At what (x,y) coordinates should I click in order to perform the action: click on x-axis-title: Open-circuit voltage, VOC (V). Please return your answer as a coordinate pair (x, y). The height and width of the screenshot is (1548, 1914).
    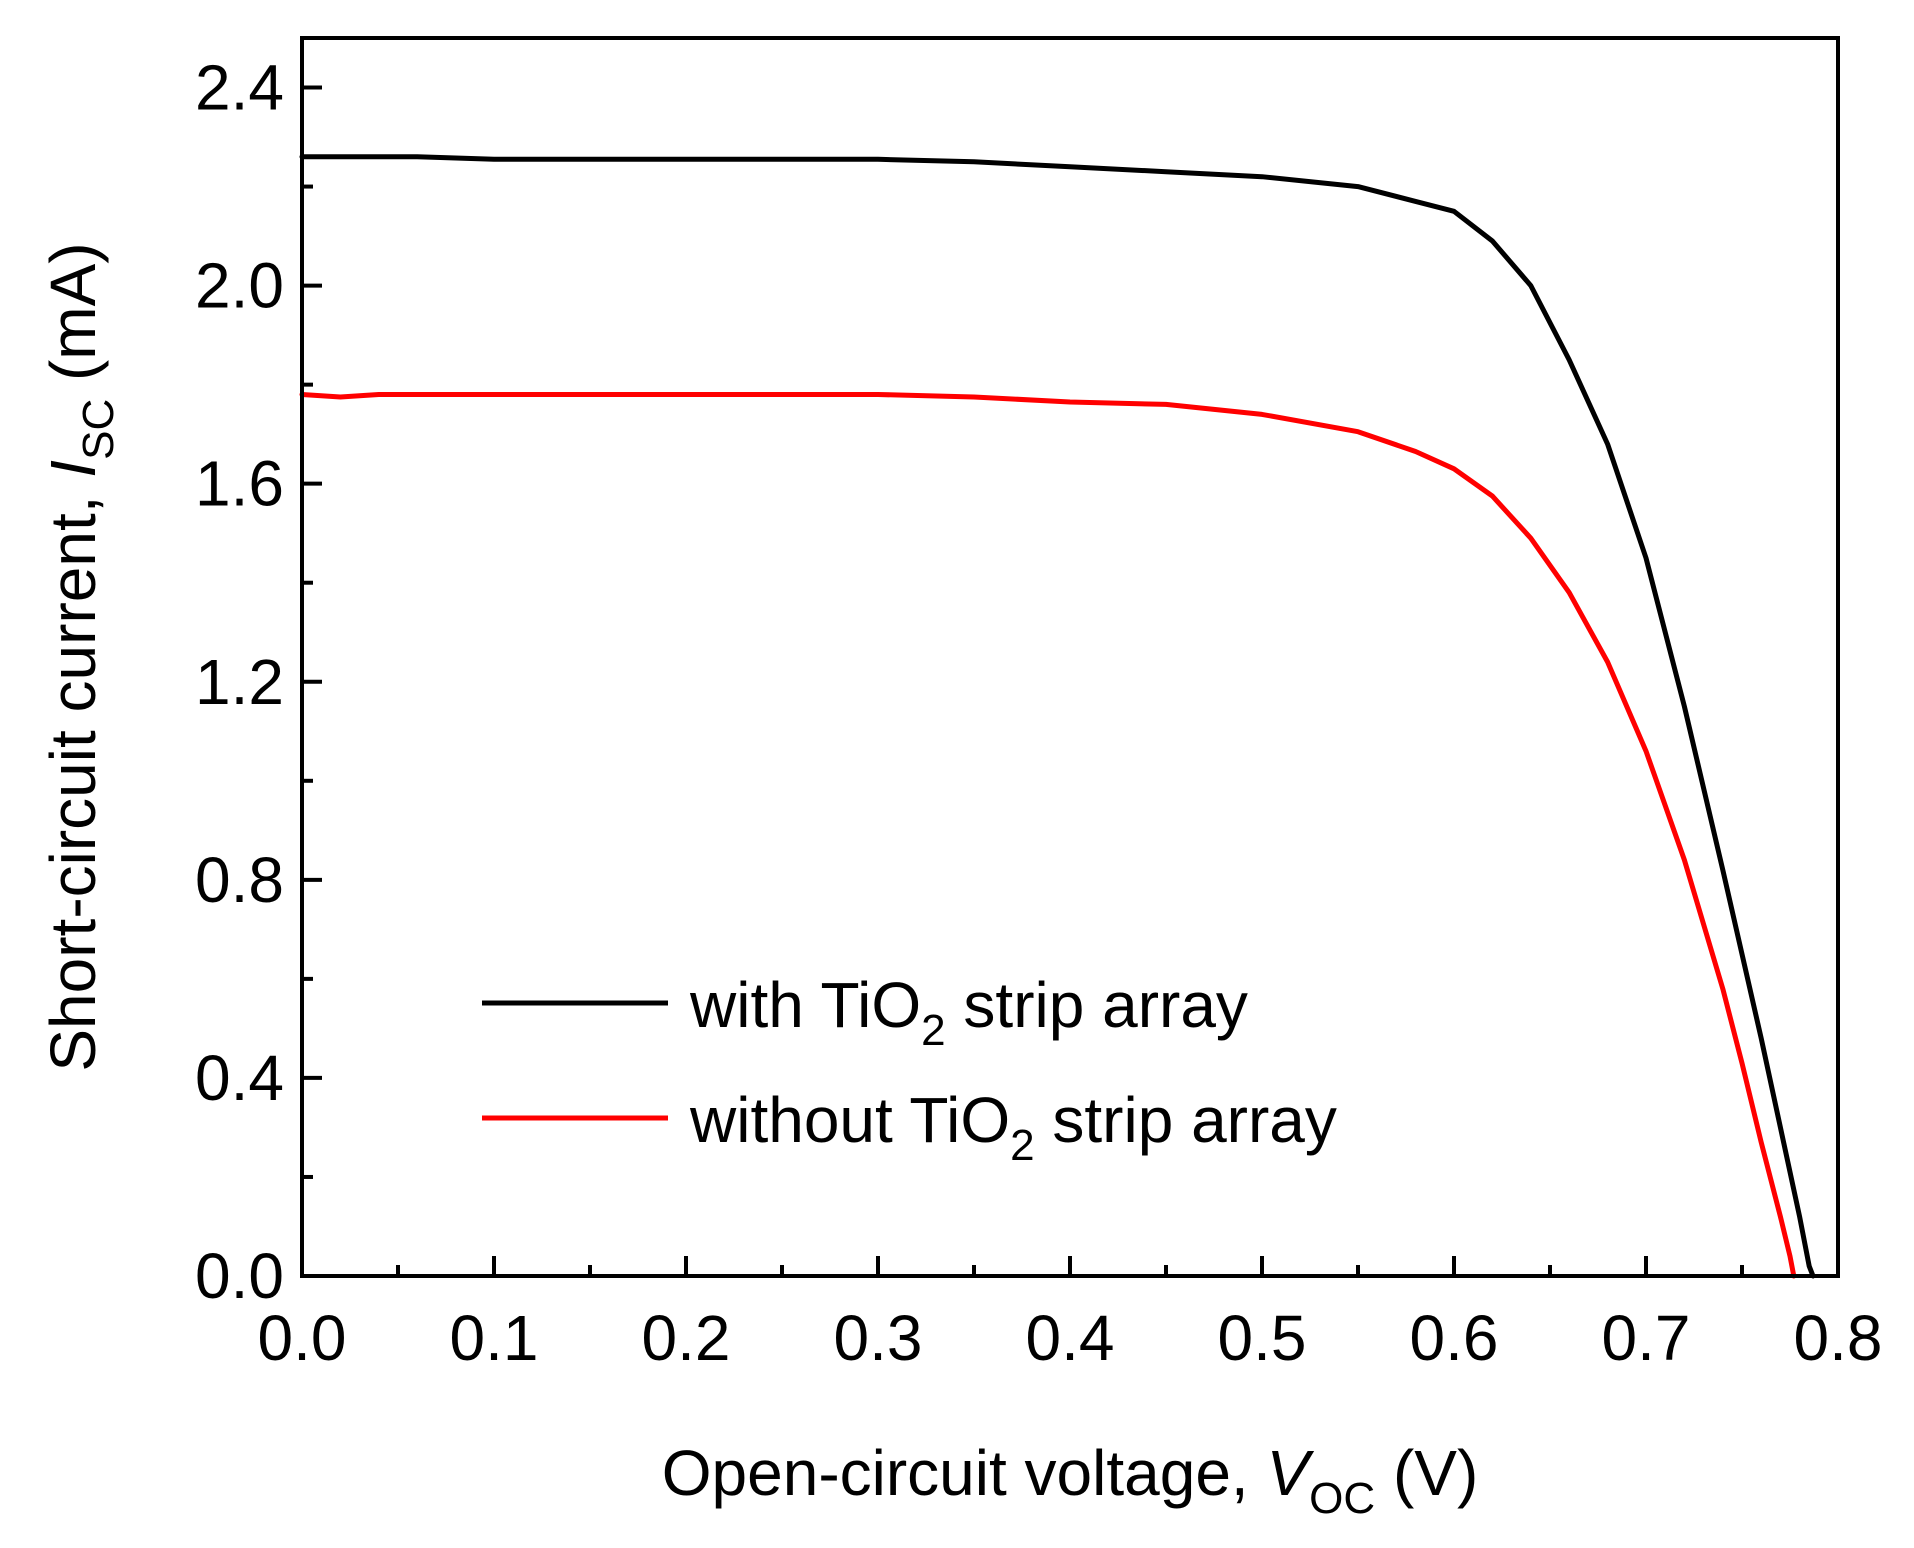
    Looking at the image, I should click on (1070, 1480).